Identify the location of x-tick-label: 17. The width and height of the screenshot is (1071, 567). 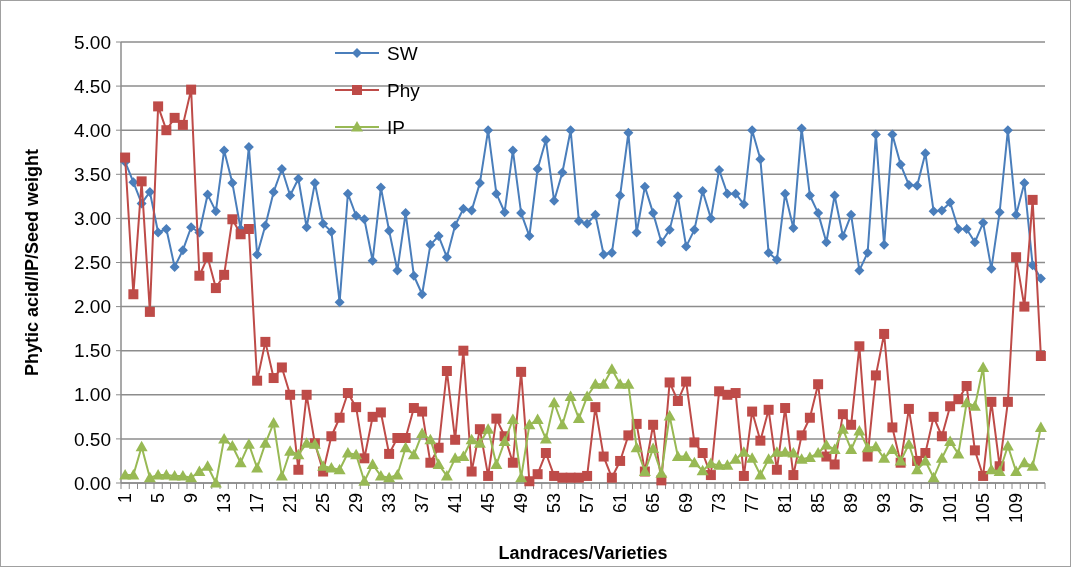
(257, 503).